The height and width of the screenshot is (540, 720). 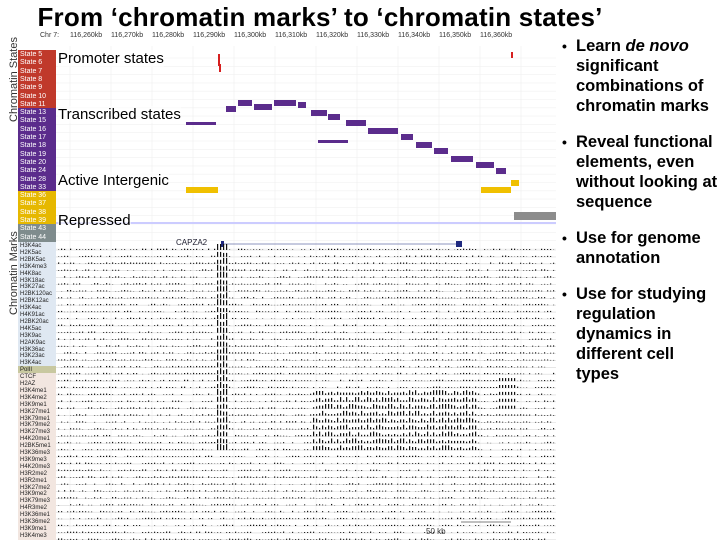 What do you see at coordinates (37, 390) in the screenshot?
I see `mark-label: H3K4me1` at bounding box center [37, 390].